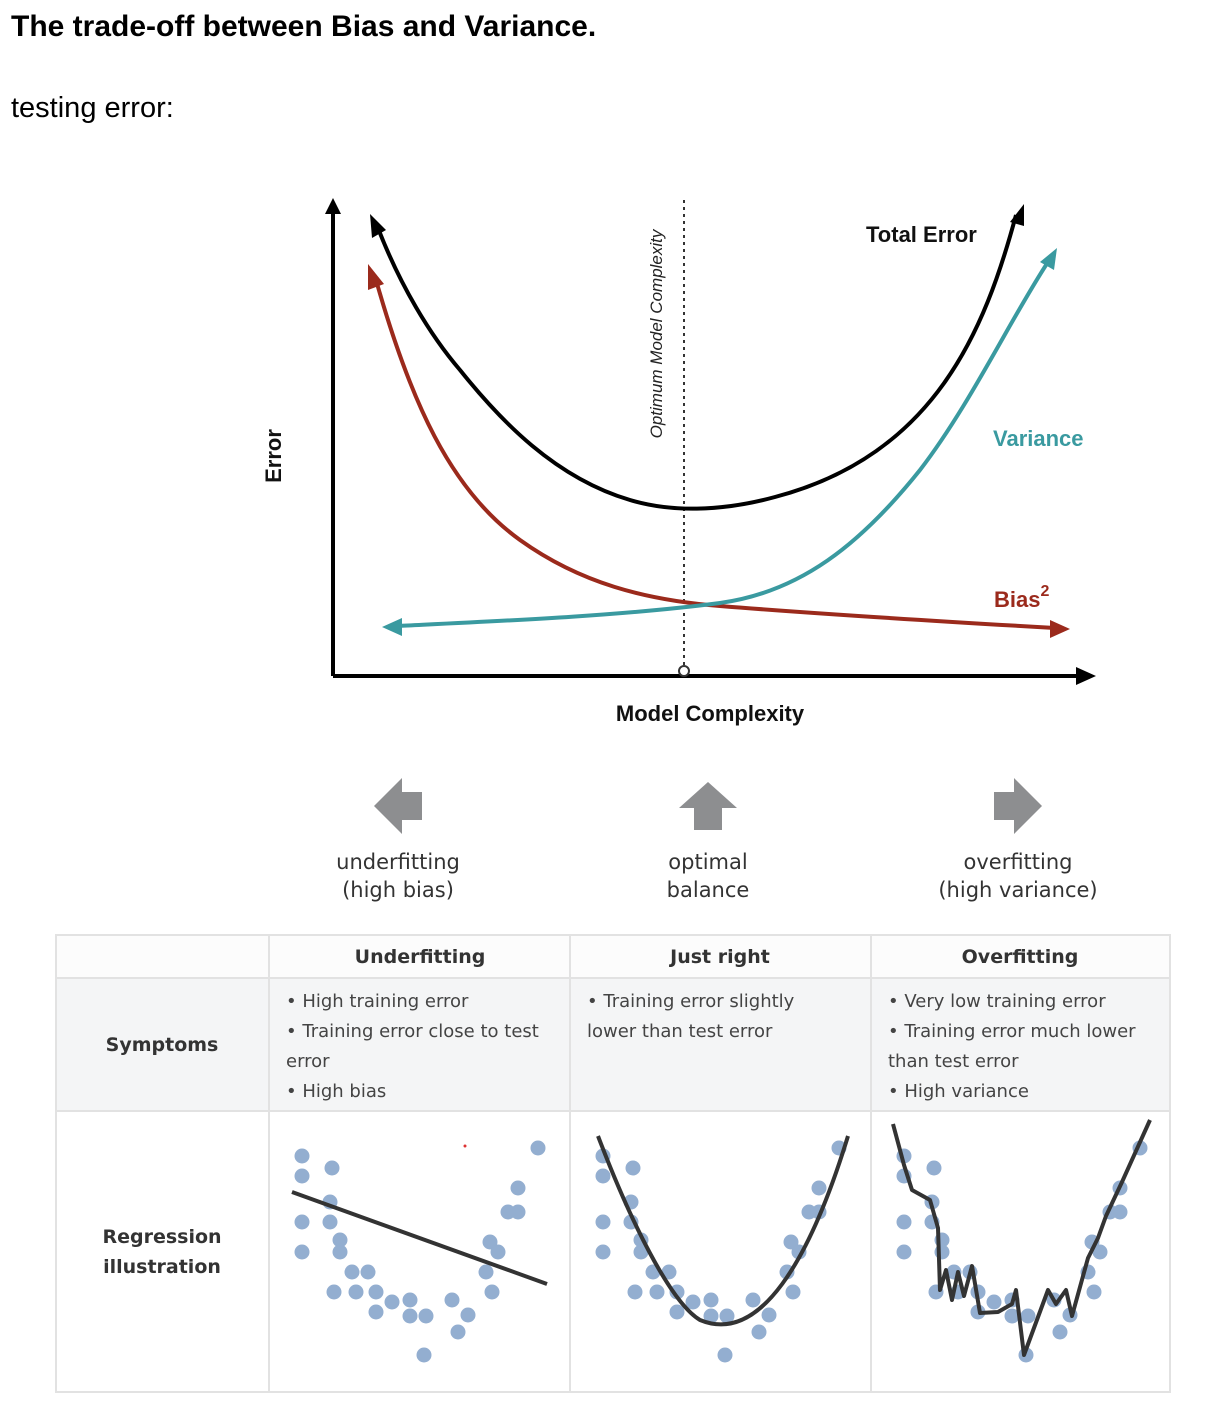  I want to click on optimal-line2: balance, so click(708, 890).